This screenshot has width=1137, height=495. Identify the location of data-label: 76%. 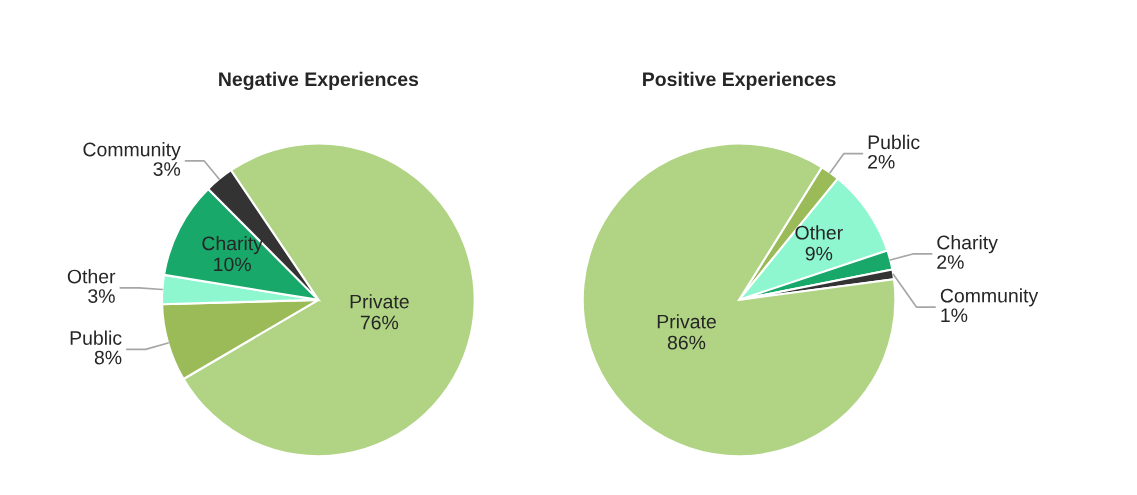
(379, 322).